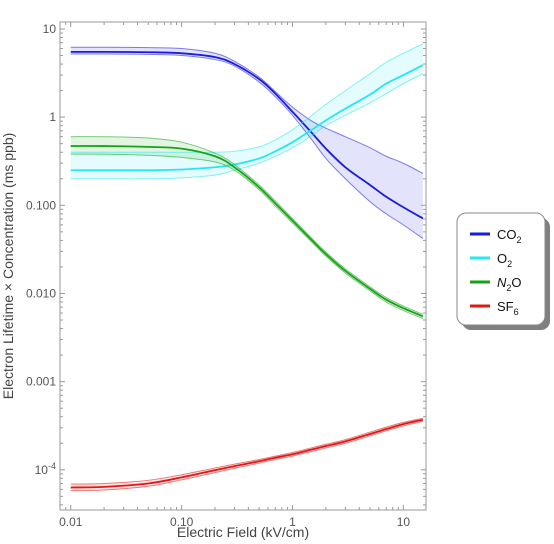 This screenshot has width=554, height=544. I want to click on y-tick-label: 10, so click(50, 29).